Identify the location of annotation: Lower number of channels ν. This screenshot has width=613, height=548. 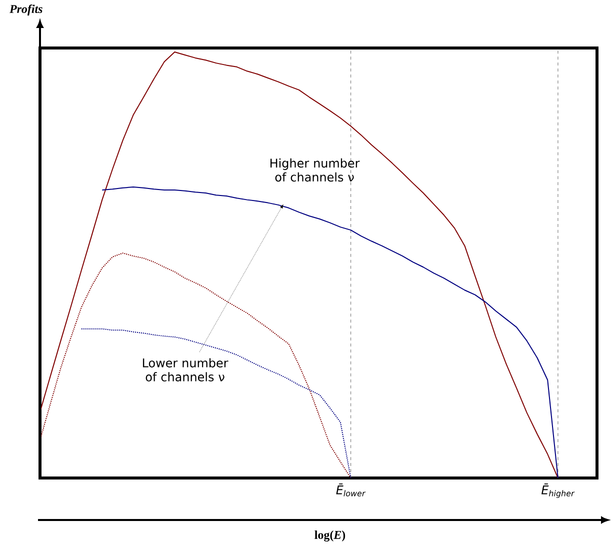
(185, 370).